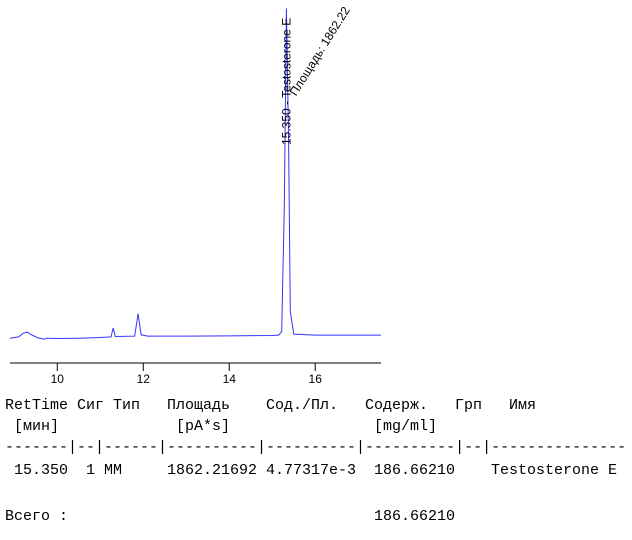 The height and width of the screenshot is (540, 632). What do you see at coordinates (36, 405) in the screenshot?
I see `header-cell: RetTime` at bounding box center [36, 405].